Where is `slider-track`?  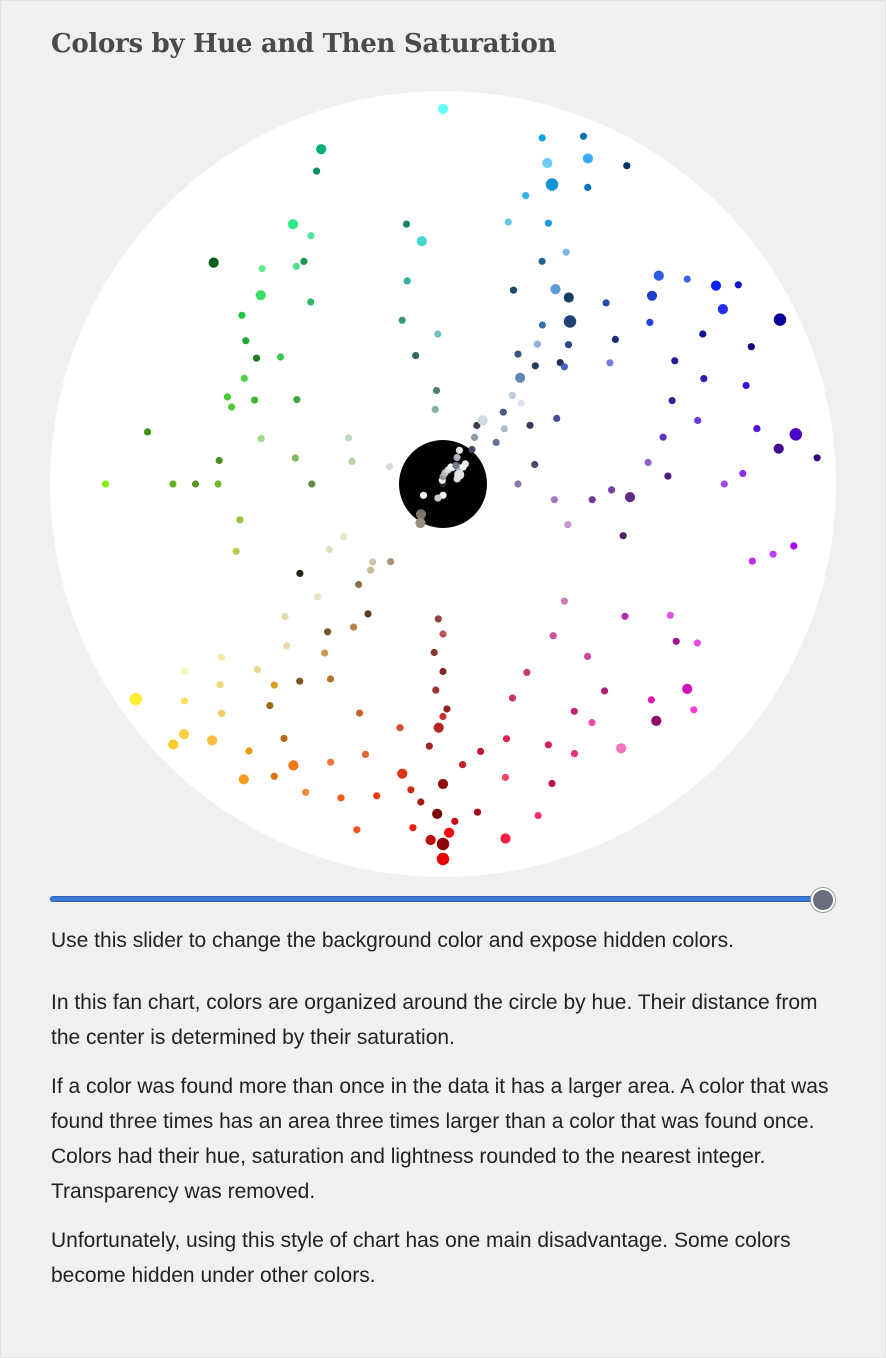 slider-track is located at coordinates (438, 899).